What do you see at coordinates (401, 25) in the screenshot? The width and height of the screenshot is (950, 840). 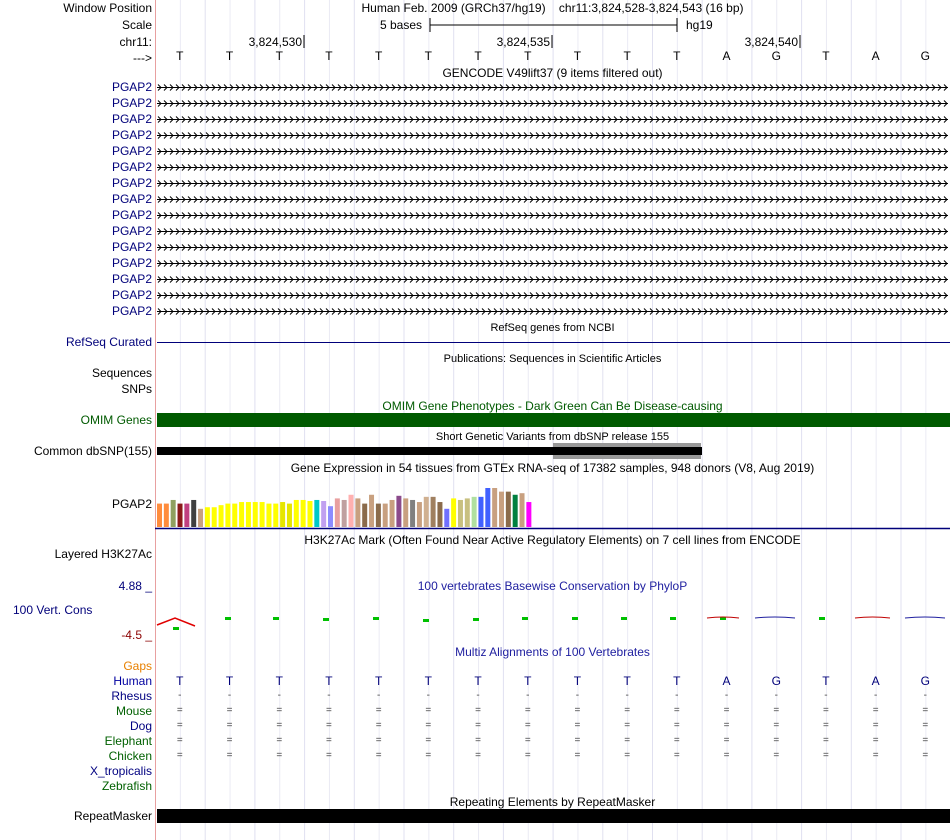 I see `scale-bases: 5 bases` at bounding box center [401, 25].